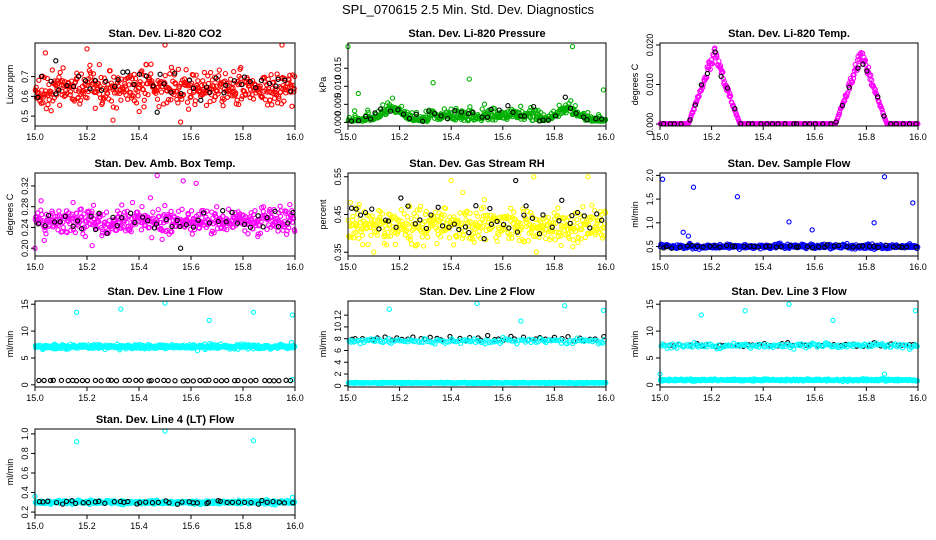 The width and height of the screenshot is (936, 540). Describe the element at coordinates (10, 344) in the screenshot. I see `y-axis-label: ml/min` at that location.